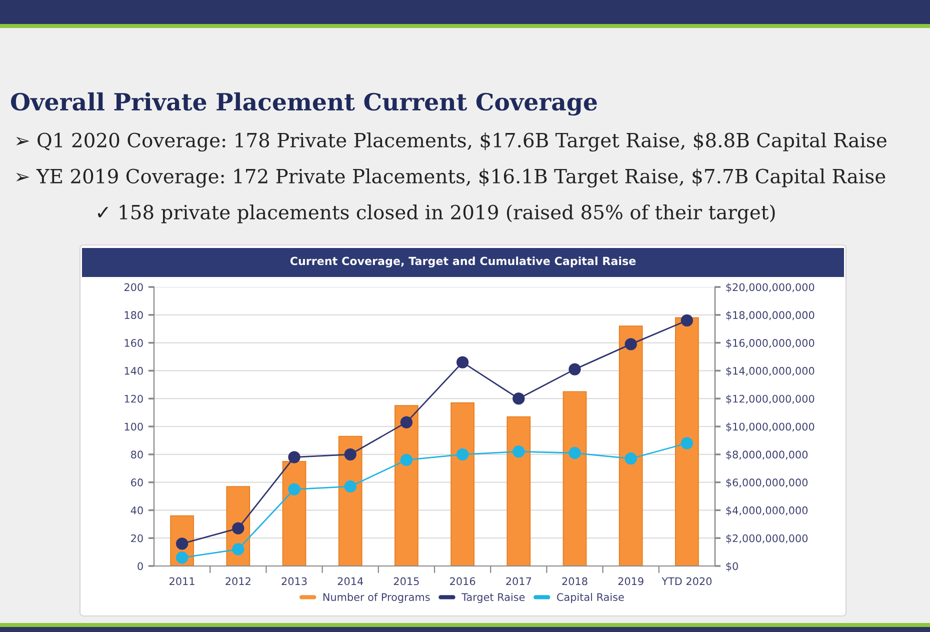 This screenshot has width=930, height=632. I want to click on y-tick-label: 120, so click(133, 398).